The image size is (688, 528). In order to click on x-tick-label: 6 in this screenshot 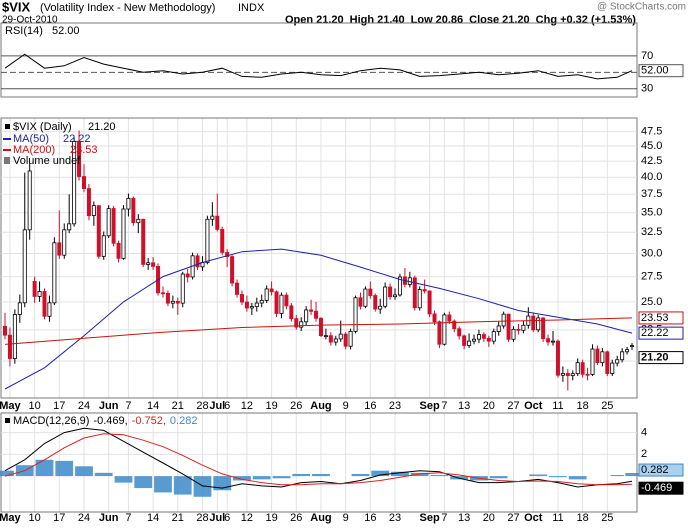, I will do `click(227, 406)`.